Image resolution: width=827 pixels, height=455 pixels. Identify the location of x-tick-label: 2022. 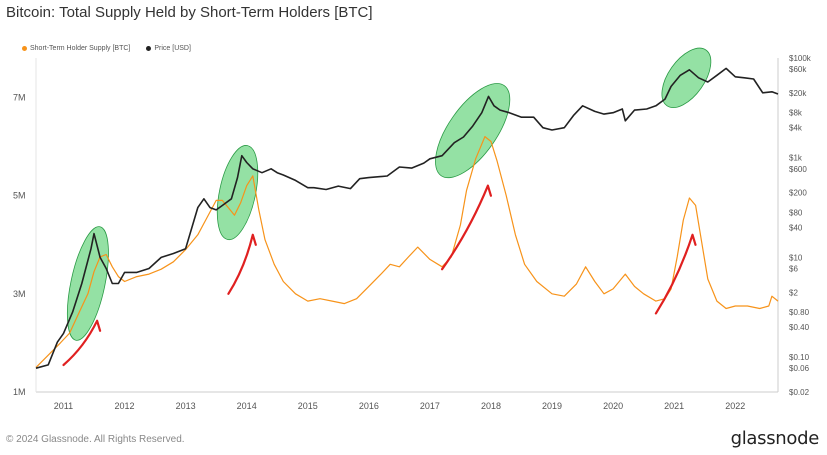
(735, 406).